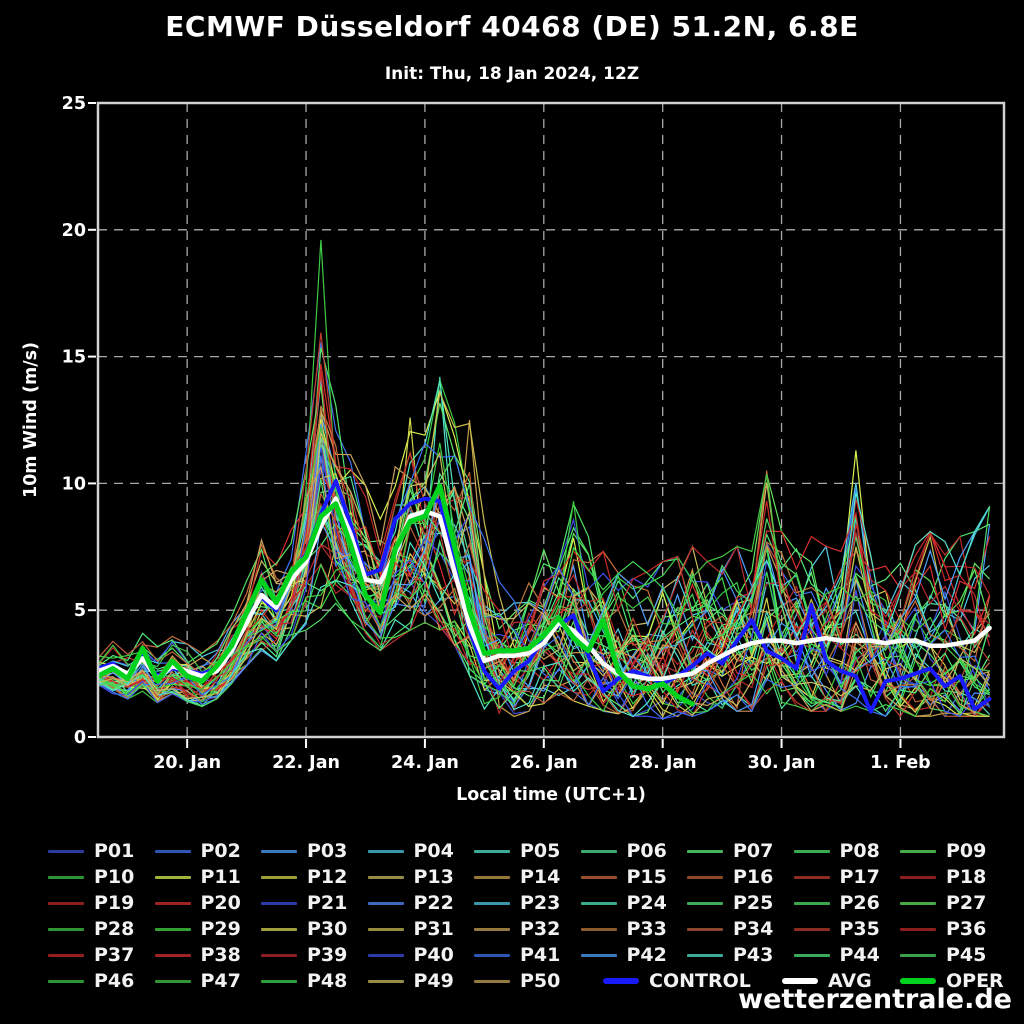 This screenshot has height=1024, width=1024. I want to click on legend-item-label: P20, so click(220, 903).